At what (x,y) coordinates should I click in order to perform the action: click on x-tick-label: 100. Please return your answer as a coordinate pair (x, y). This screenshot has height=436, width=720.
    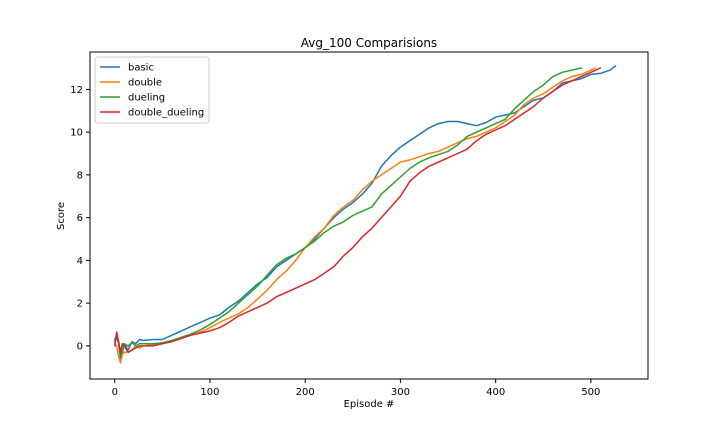
    Looking at the image, I should click on (209, 392).